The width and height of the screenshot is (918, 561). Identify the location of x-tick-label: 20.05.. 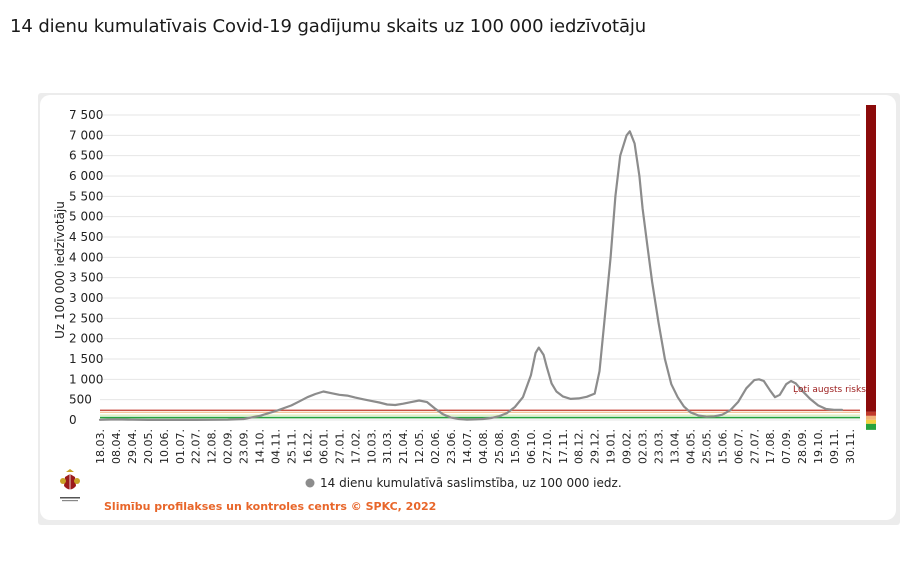
(148, 446).